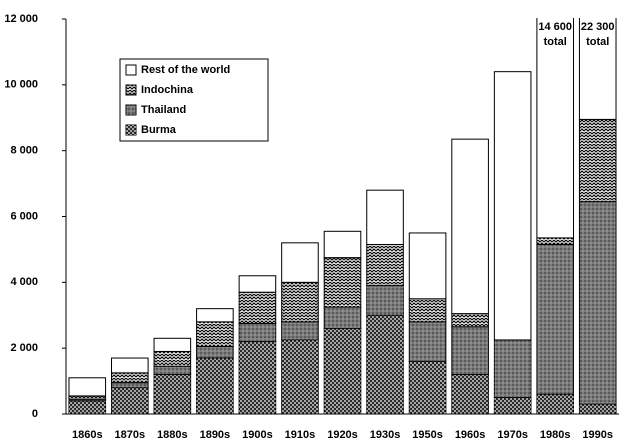 This screenshot has width=628, height=447. I want to click on x-tick-label: 1880s, so click(172, 435).